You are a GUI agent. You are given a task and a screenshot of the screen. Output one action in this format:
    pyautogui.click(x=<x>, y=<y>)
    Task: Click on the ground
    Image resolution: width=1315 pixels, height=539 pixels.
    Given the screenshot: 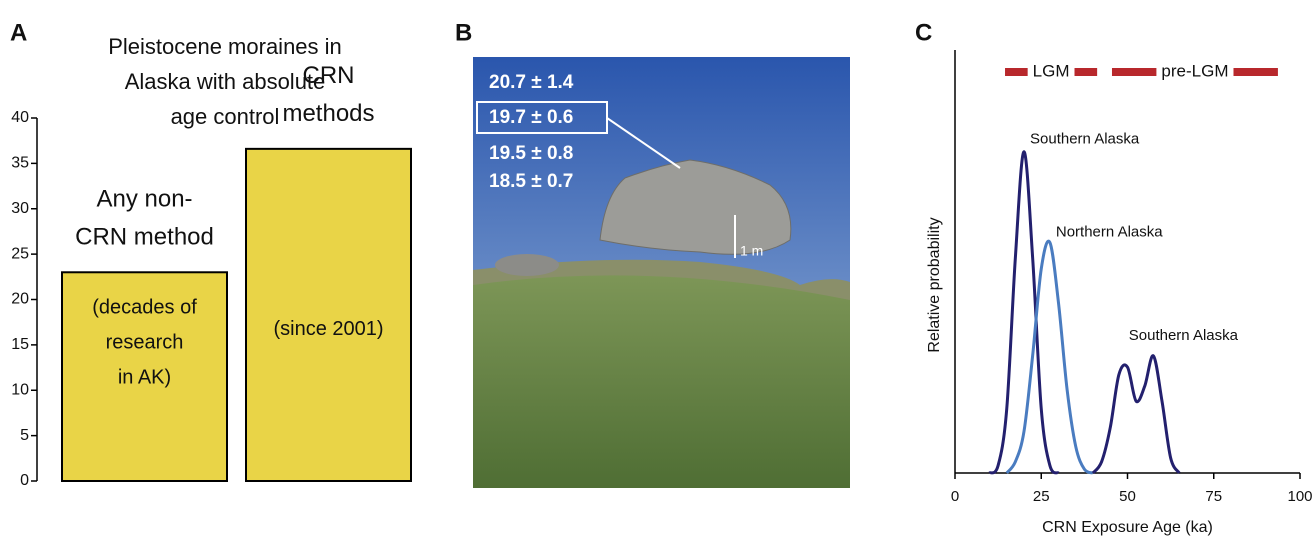 What is the action you would take?
    pyautogui.click(x=661, y=381)
    